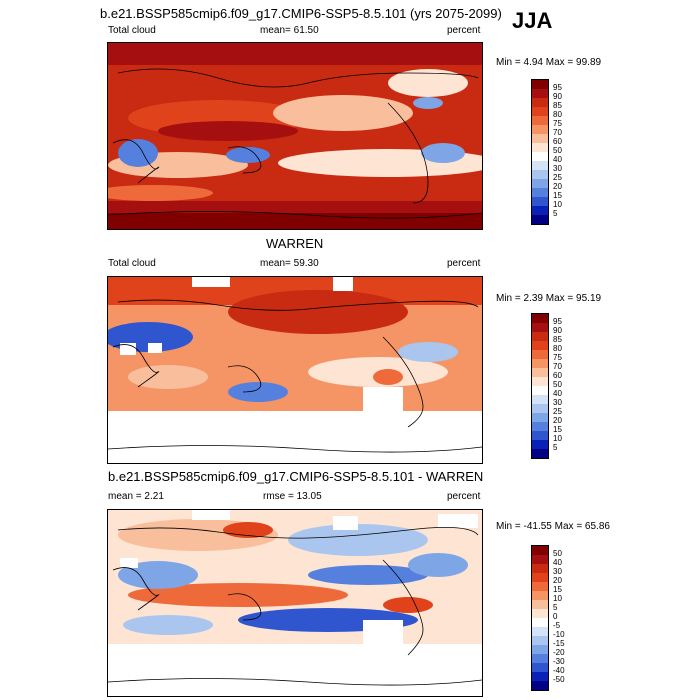  Describe the element at coordinates (559, 634) in the screenshot. I see `tick-label: -10` at that location.